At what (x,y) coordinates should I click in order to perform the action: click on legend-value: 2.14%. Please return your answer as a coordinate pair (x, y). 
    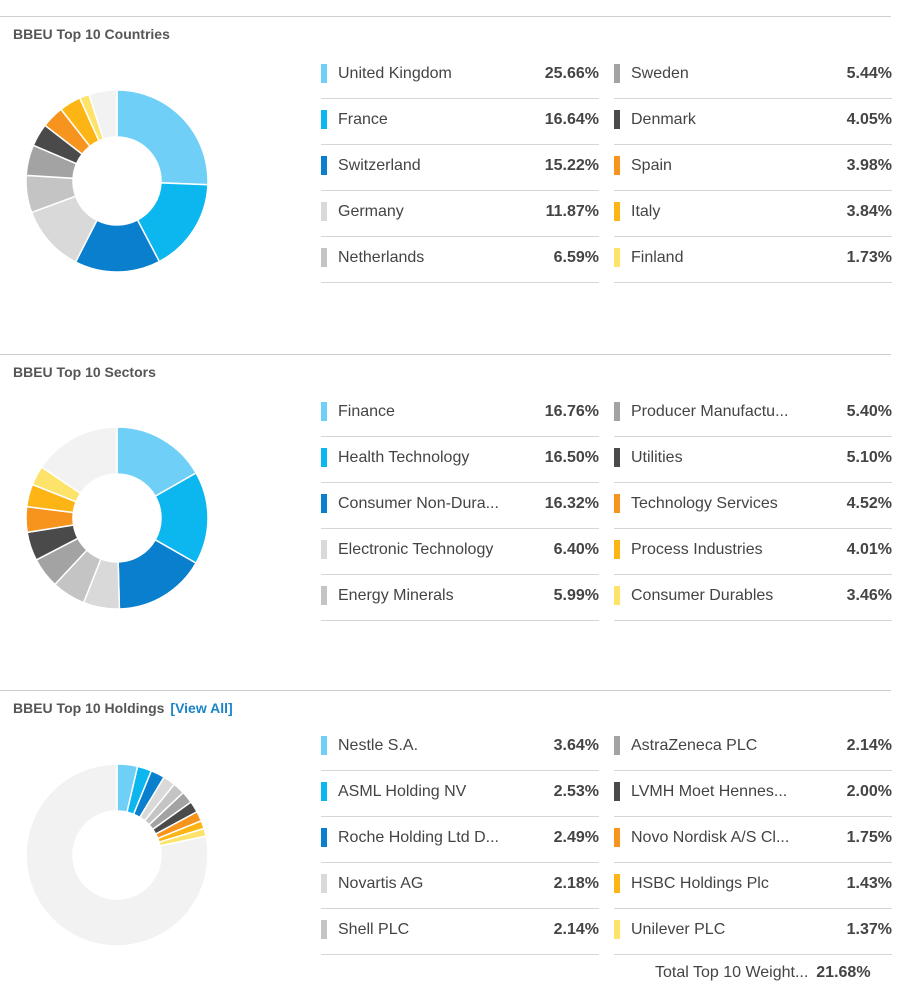
    Looking at the image, I should click on (869, 745).